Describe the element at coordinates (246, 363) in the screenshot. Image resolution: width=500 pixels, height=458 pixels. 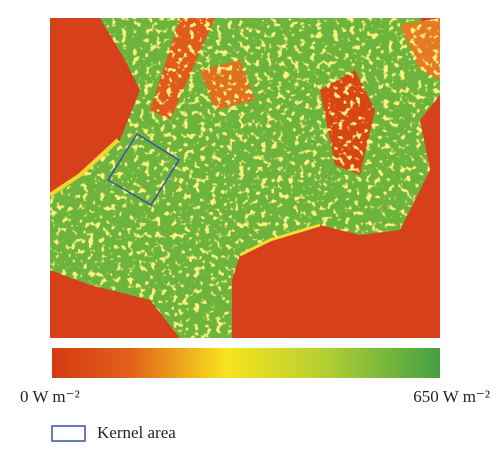
I see `colorbar` at that location.